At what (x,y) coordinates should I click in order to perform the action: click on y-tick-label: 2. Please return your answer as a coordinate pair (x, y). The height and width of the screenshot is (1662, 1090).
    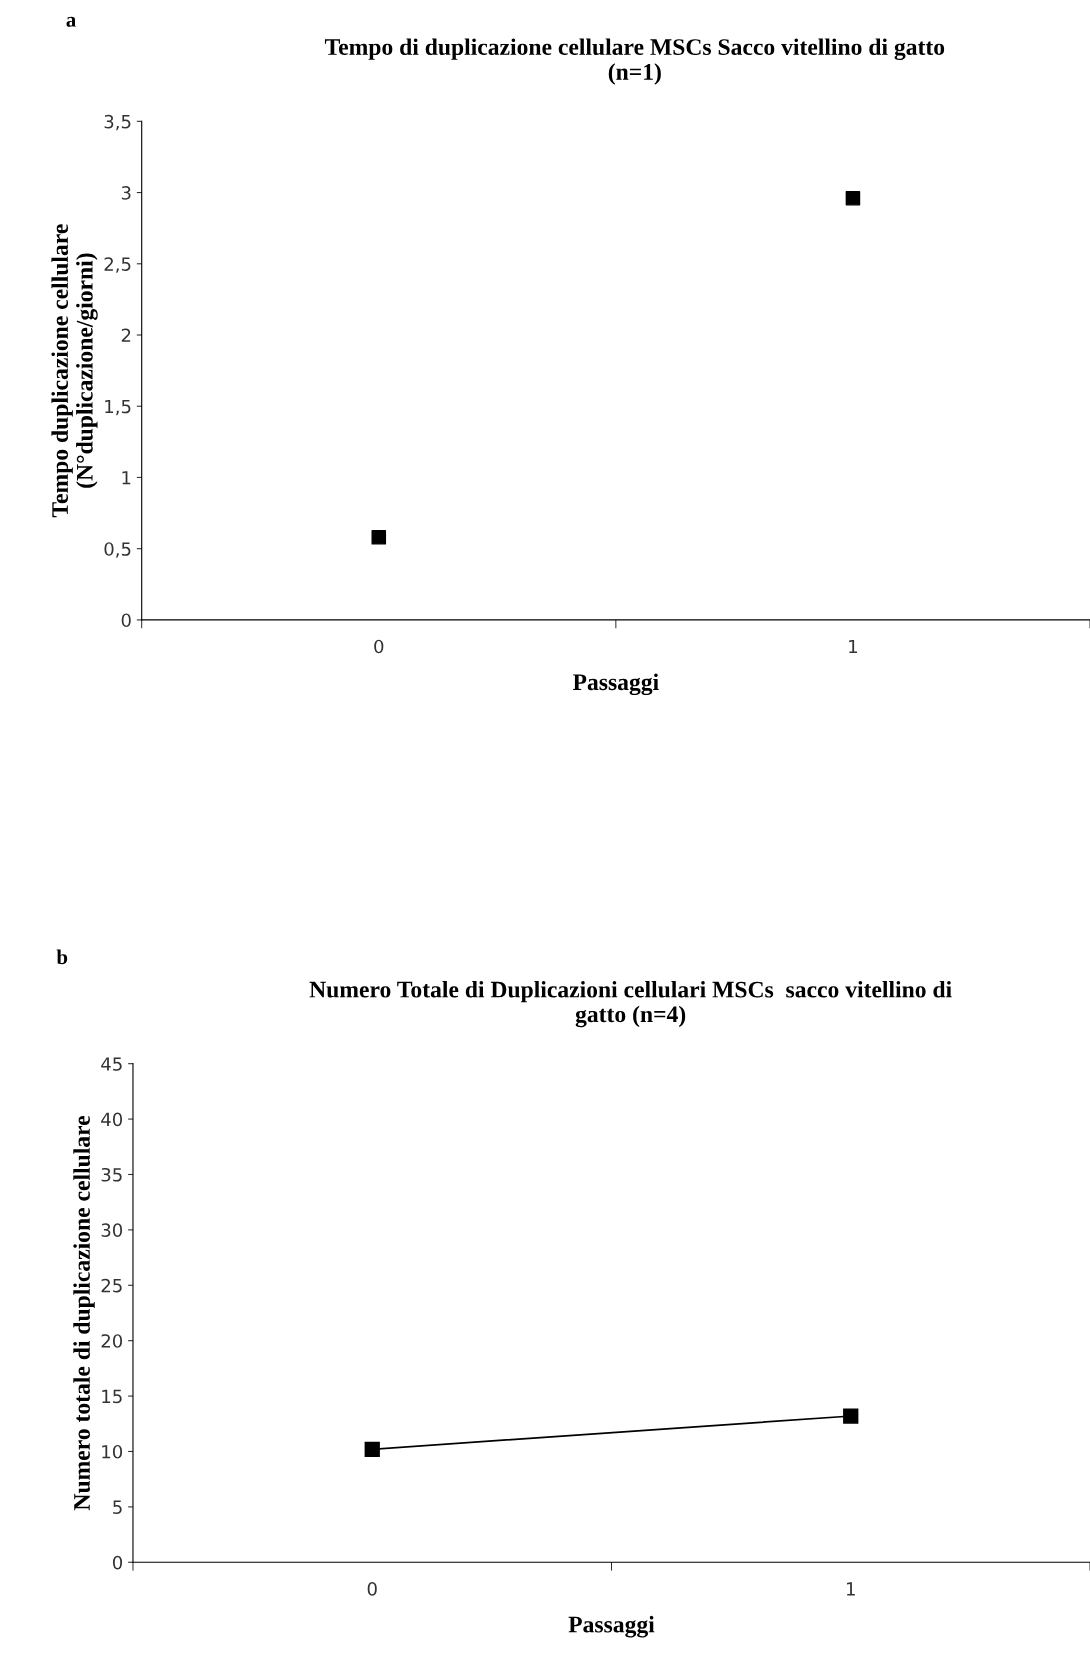
    Looking at the image, I should click on (126, 335).